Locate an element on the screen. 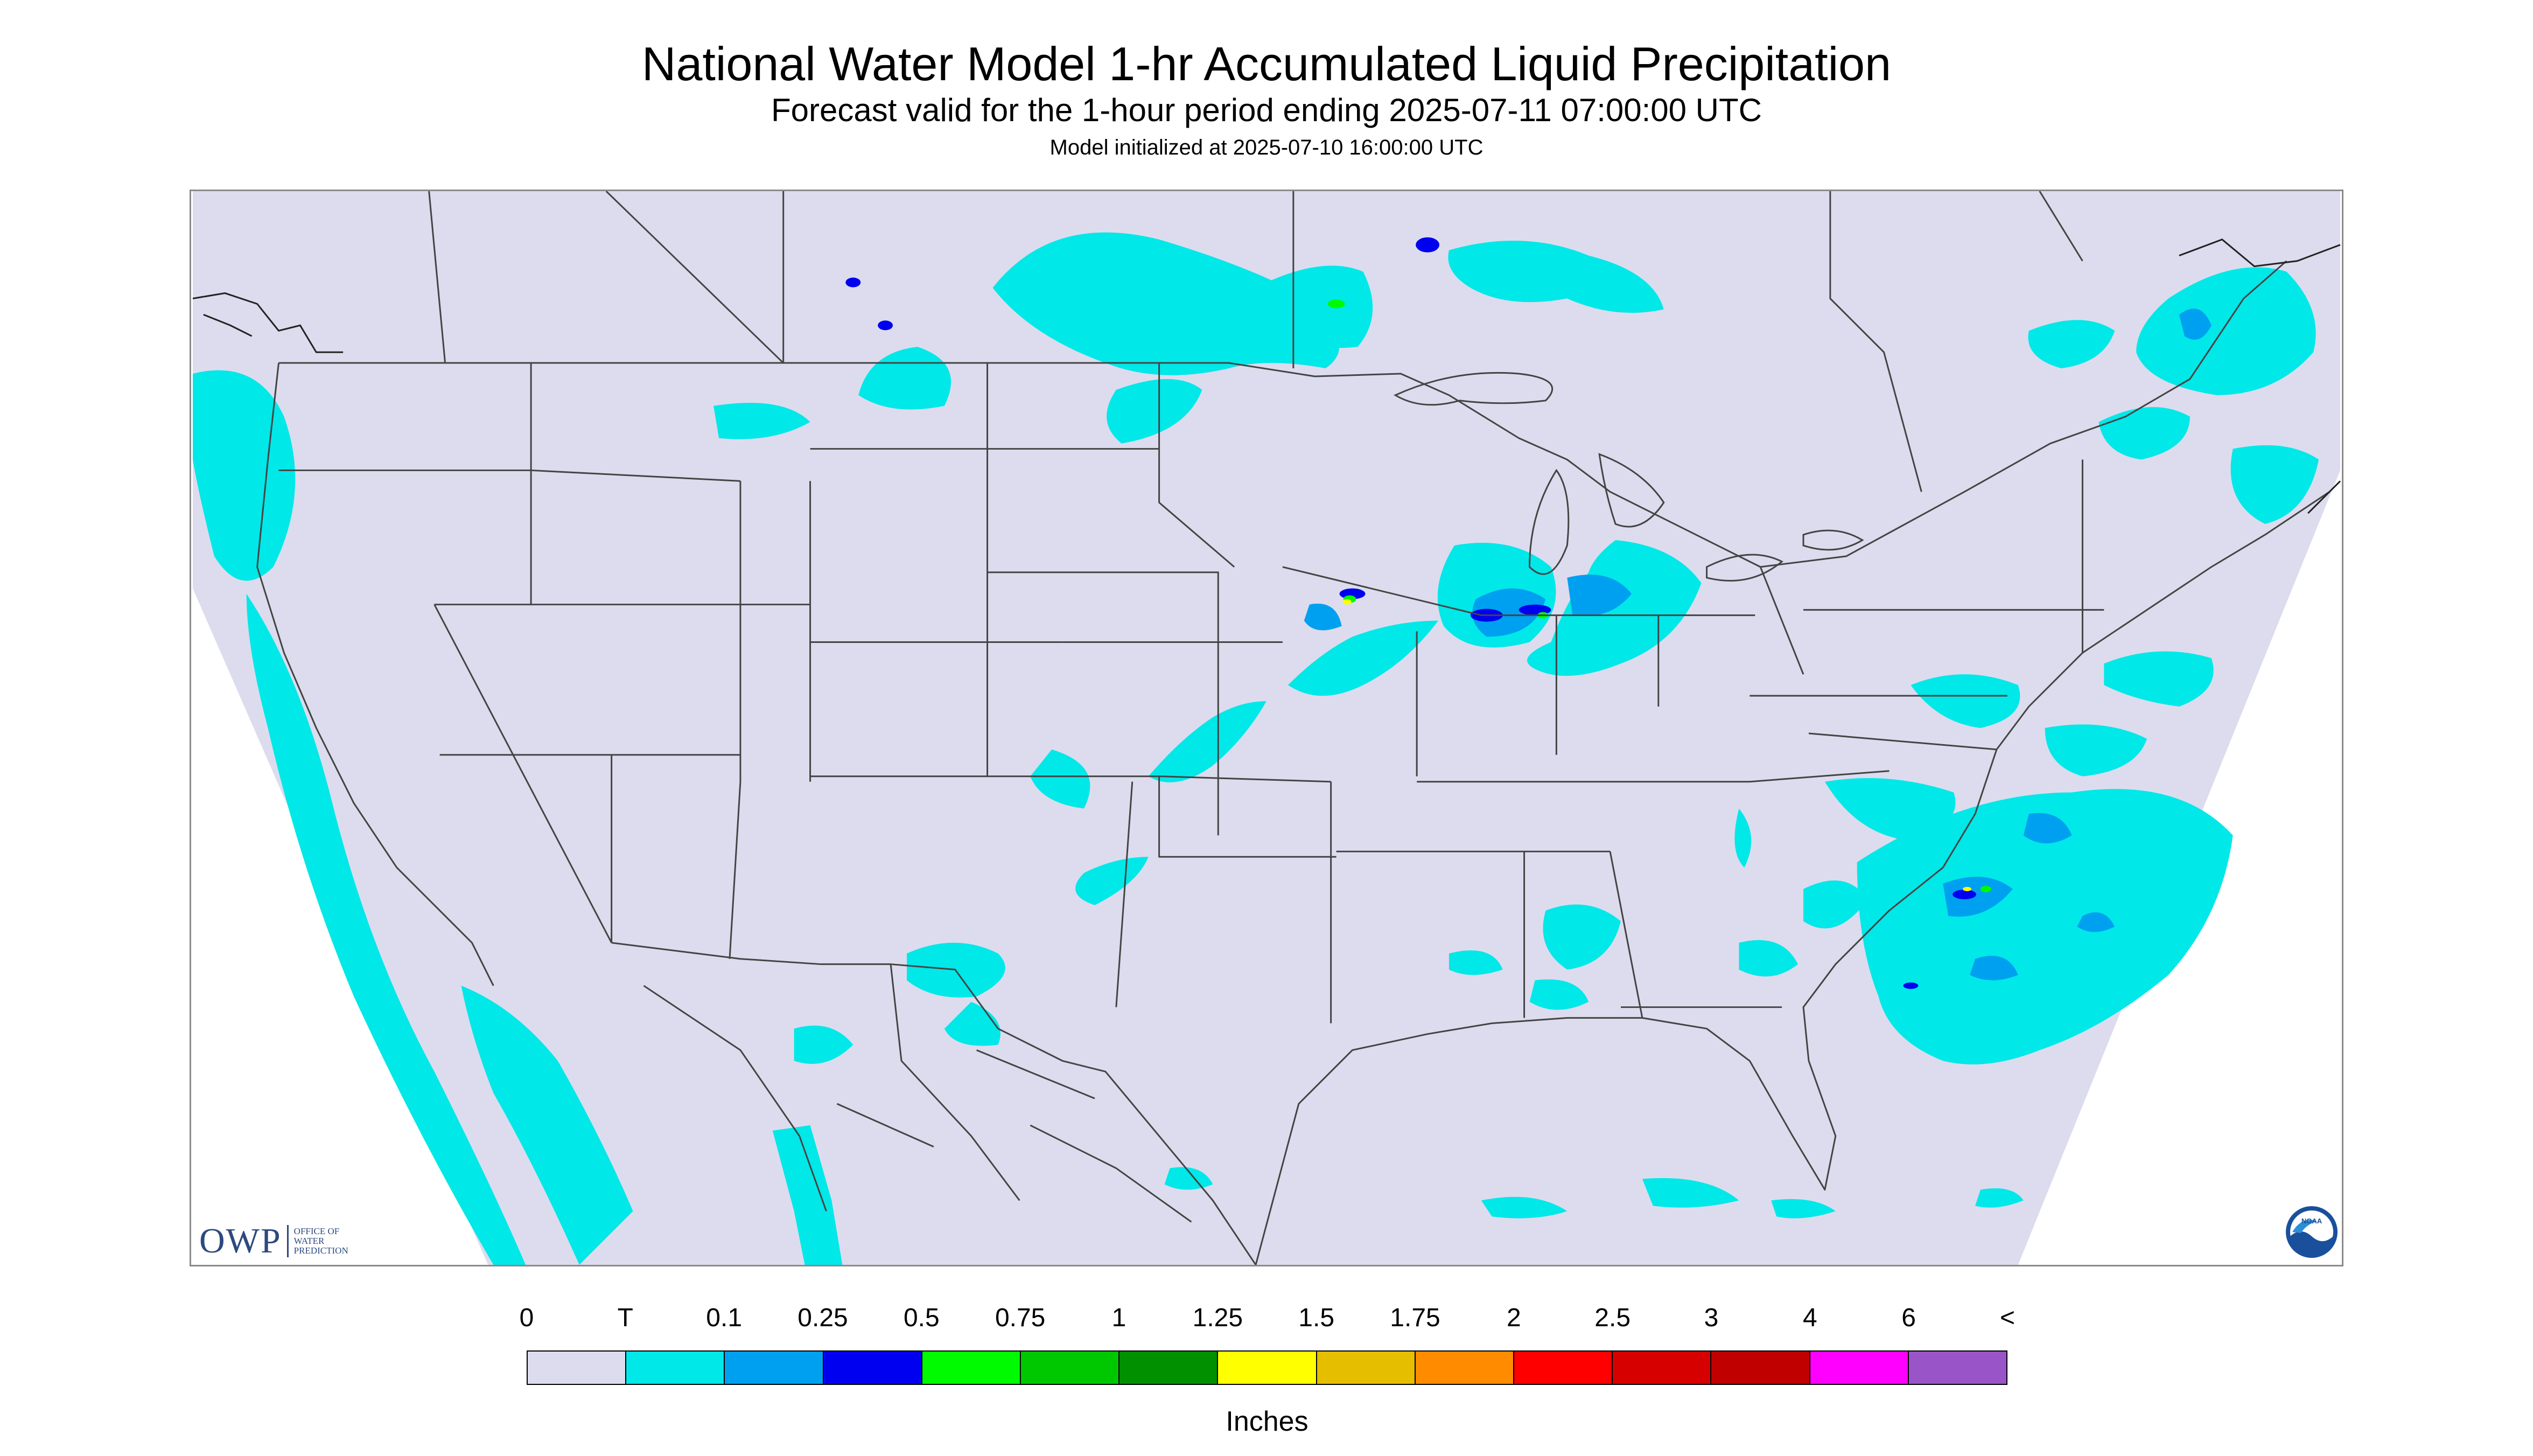 The image size is (2533, 1456). precip-very-heavy-areas is located at coordinates (1657, 745).